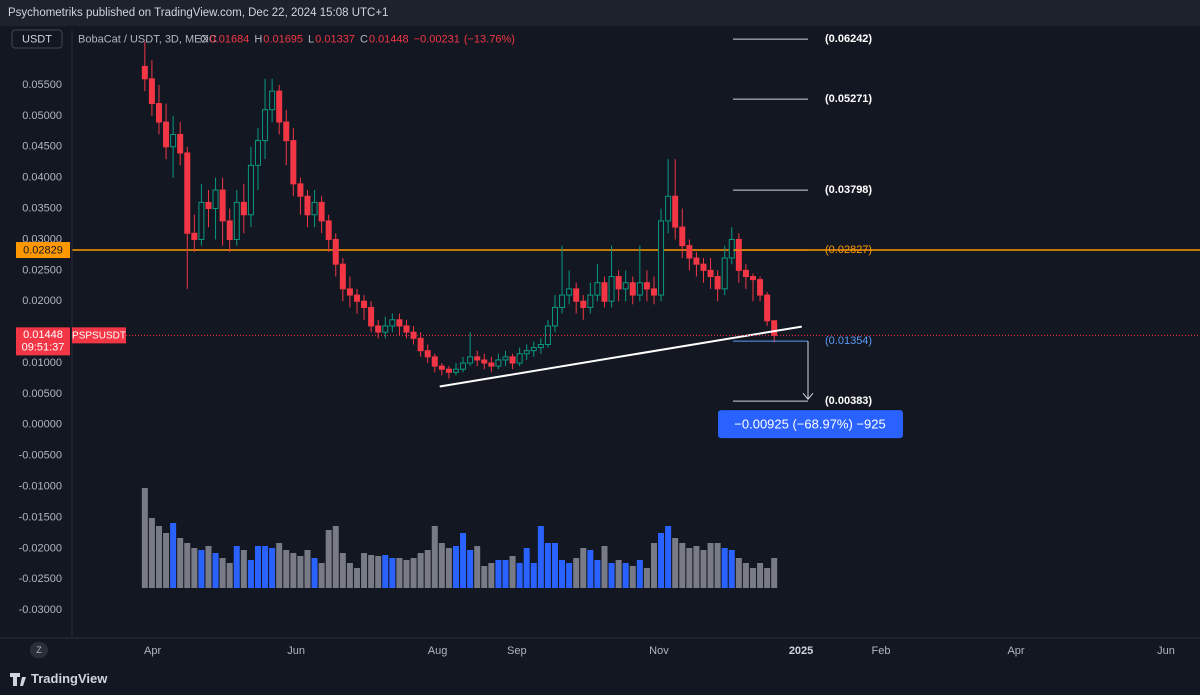  What do you see at coordinates (600, 680) in the screenshot?
I see `footer` at bounding box center [600, 680].